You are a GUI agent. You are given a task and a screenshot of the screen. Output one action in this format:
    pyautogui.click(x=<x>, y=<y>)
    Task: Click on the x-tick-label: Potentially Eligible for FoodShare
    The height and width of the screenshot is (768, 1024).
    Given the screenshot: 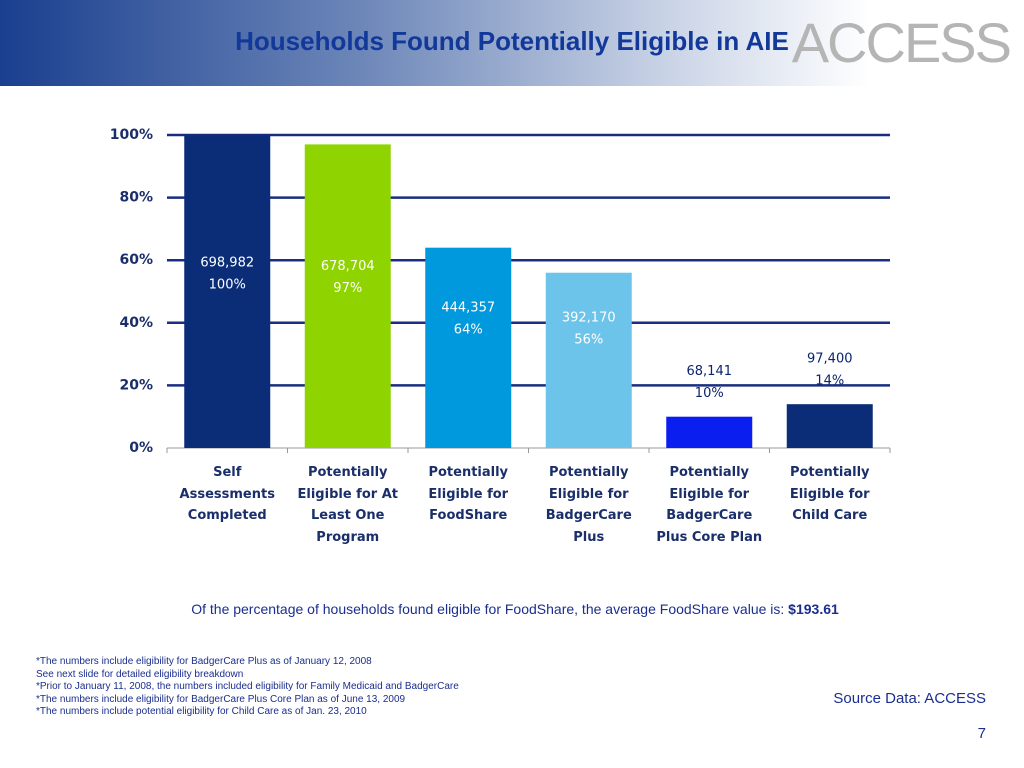 What is the action you would take?
    pyautogui.click(x=468, y=494)
    